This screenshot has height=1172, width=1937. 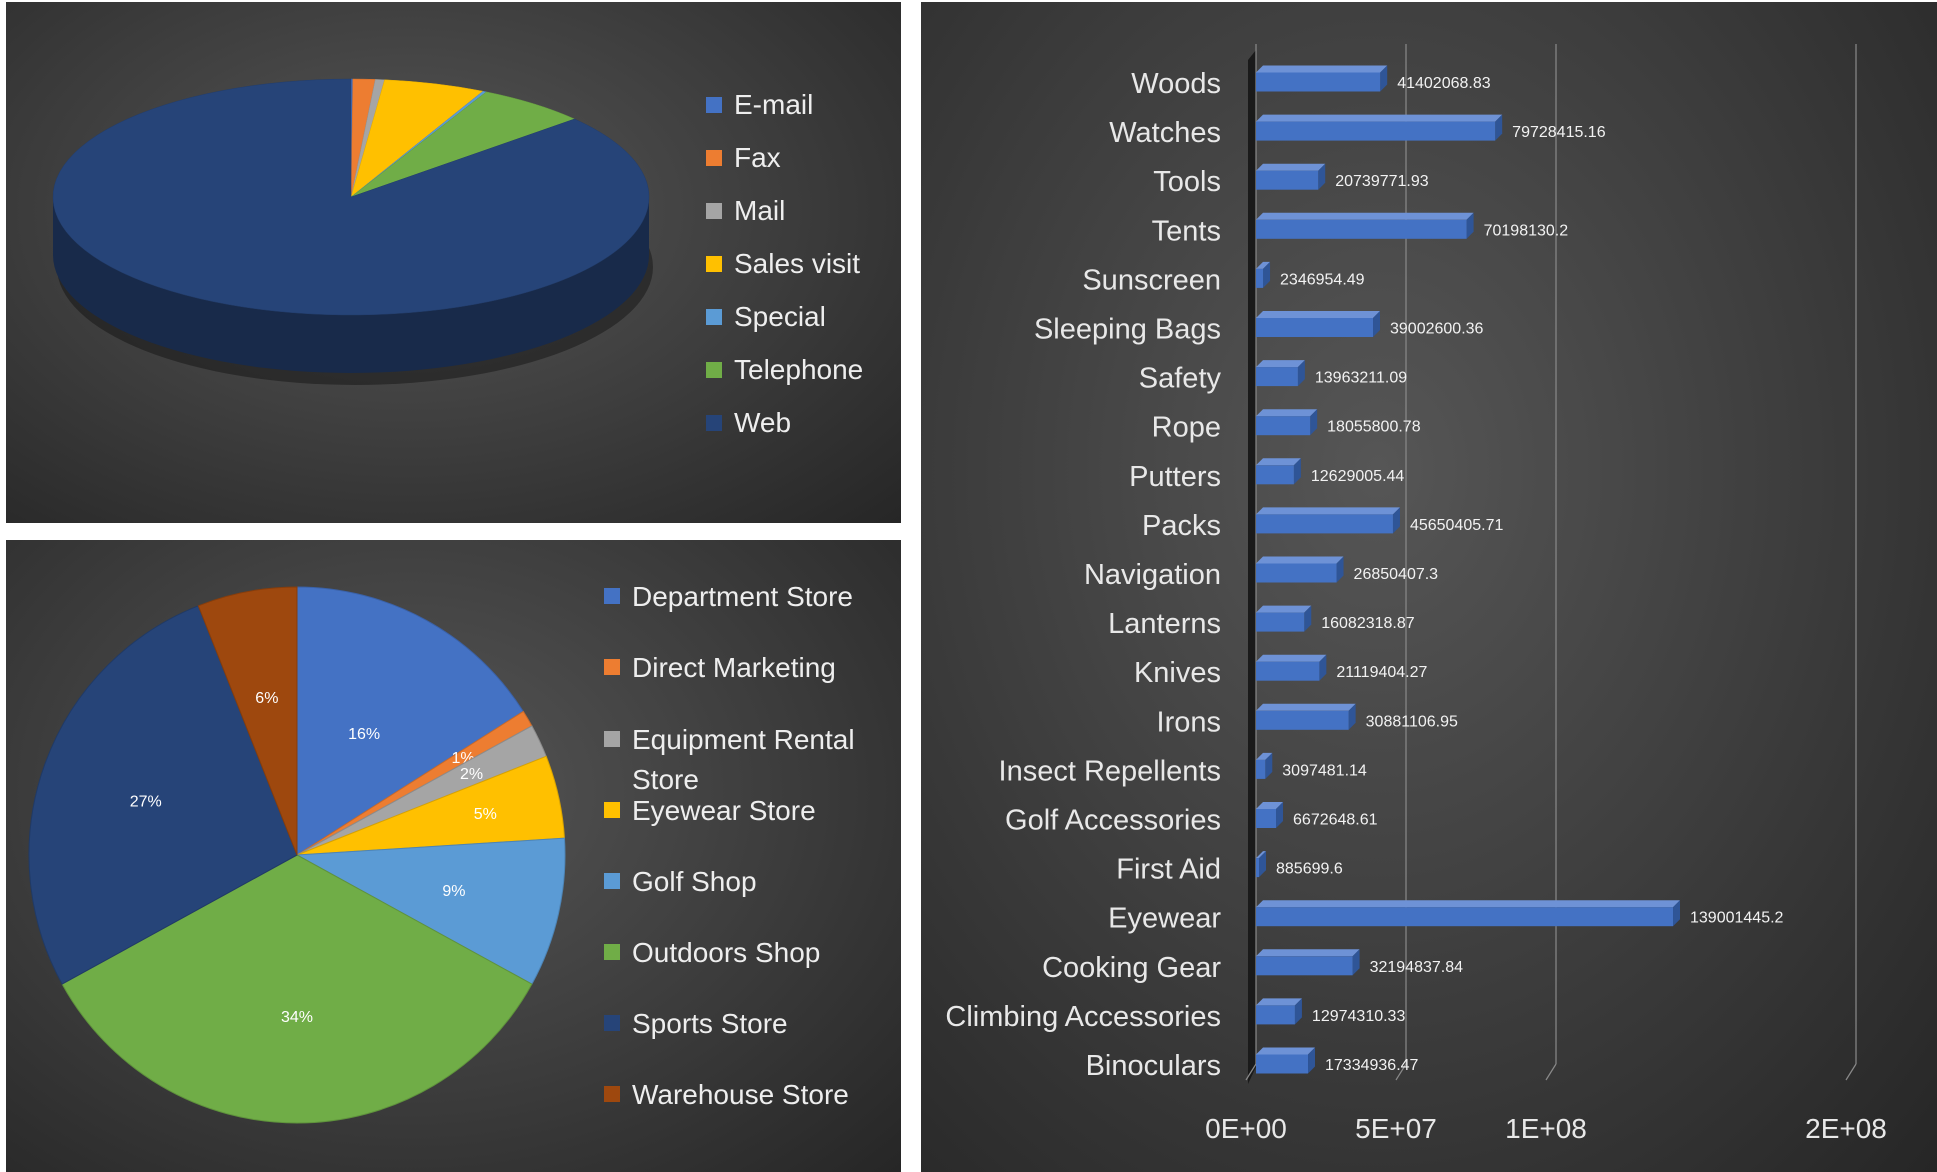 I want to click on data-label-sports-store: 27%, so click(x=146, y=802).